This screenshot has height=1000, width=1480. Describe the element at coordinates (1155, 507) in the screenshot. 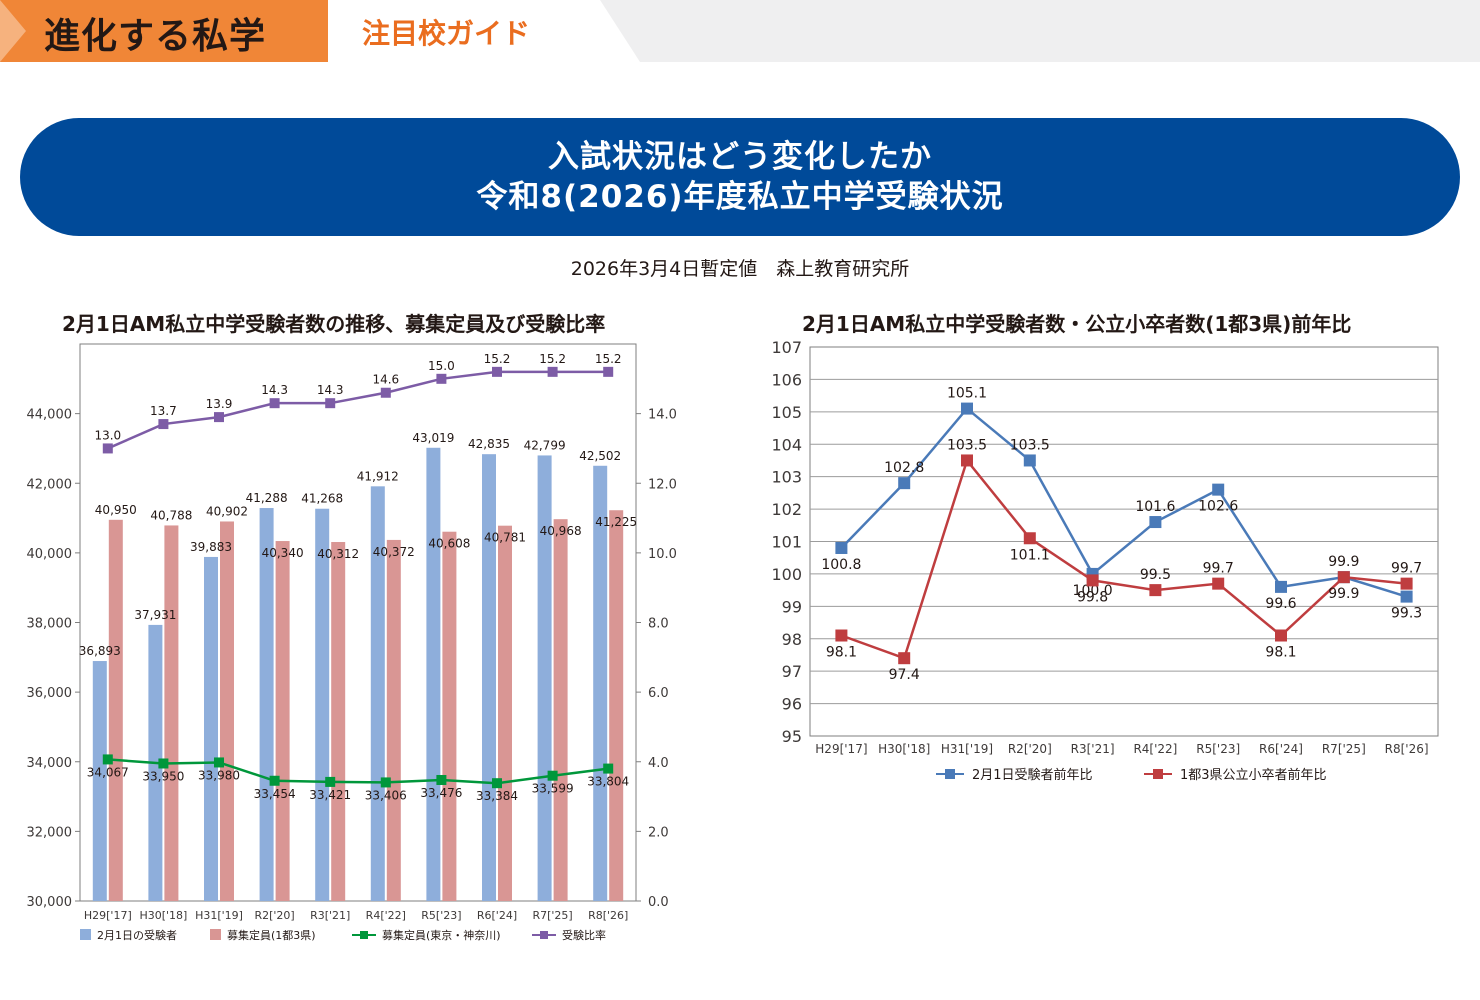

I see `data-label-examinees-yoy: 101.6` at that location.